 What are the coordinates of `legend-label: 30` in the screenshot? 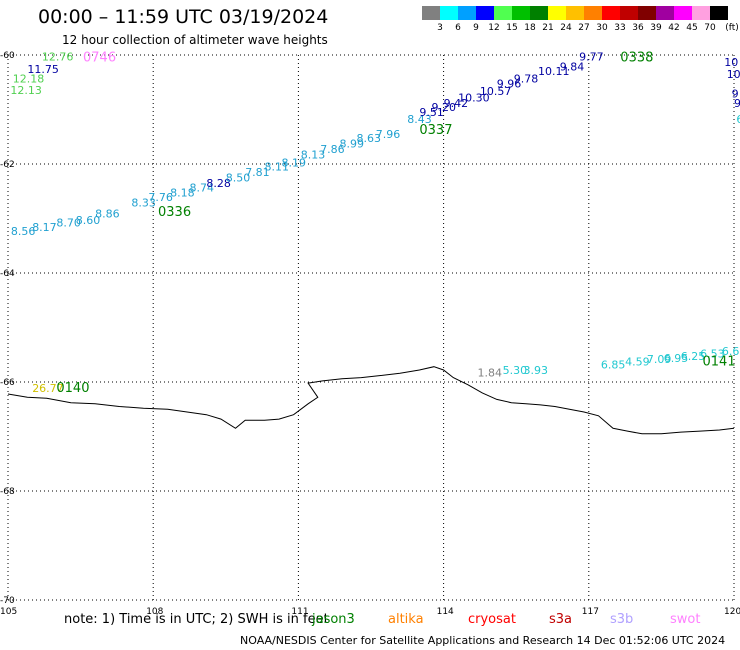 It's located at (602, 28).